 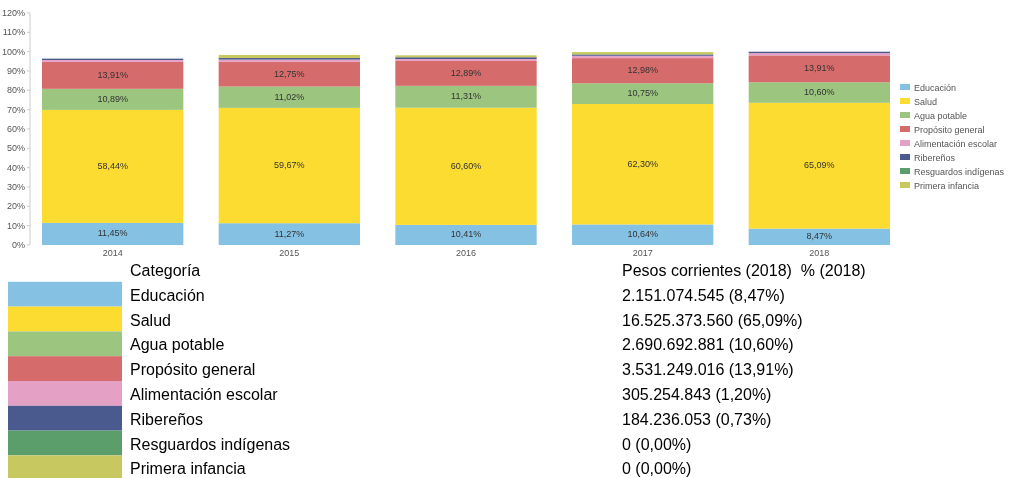 I want to click on data-label: 10,89%, so click(x=112, y=98).